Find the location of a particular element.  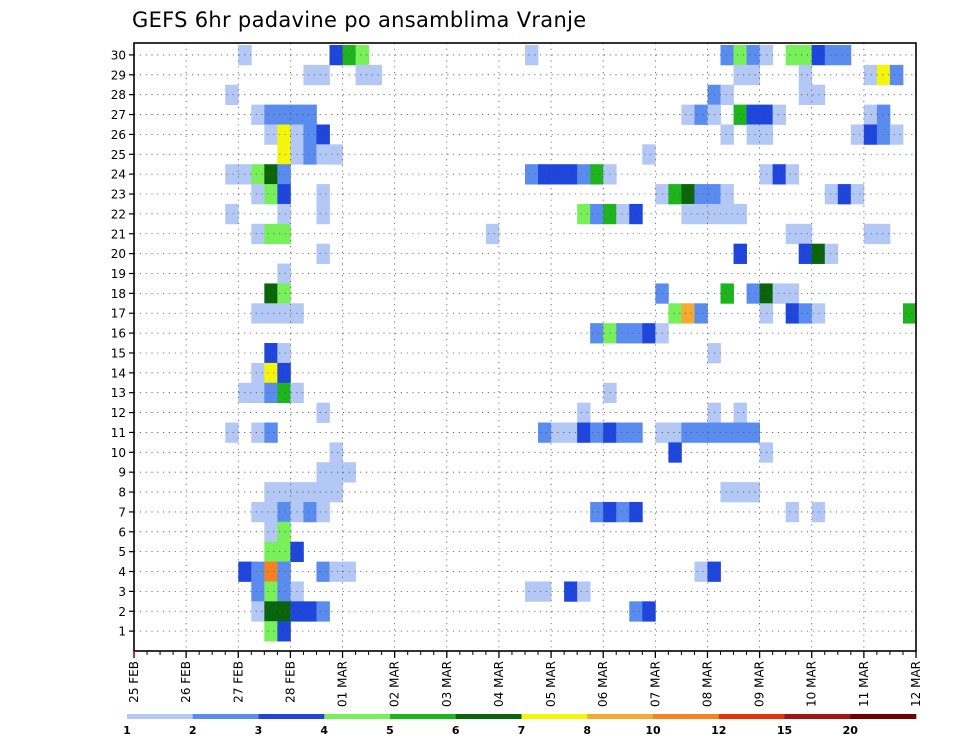

y-tick-label: 19 is located at coordinates (118, 274).